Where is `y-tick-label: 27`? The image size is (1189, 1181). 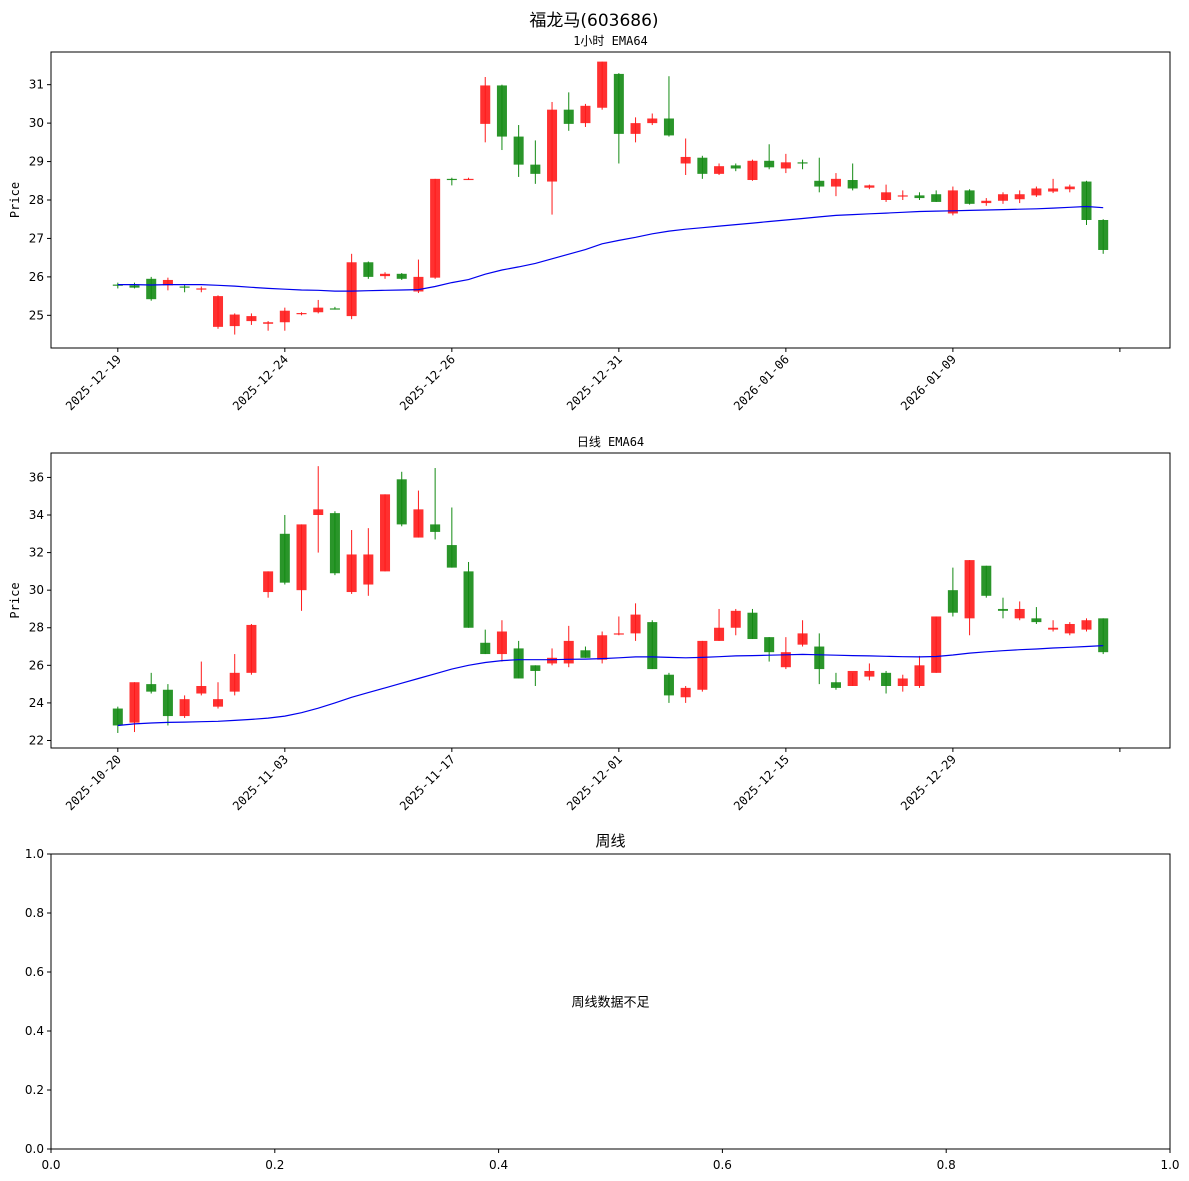 y-tick-label: 27 is located at coordinates (36, 238).